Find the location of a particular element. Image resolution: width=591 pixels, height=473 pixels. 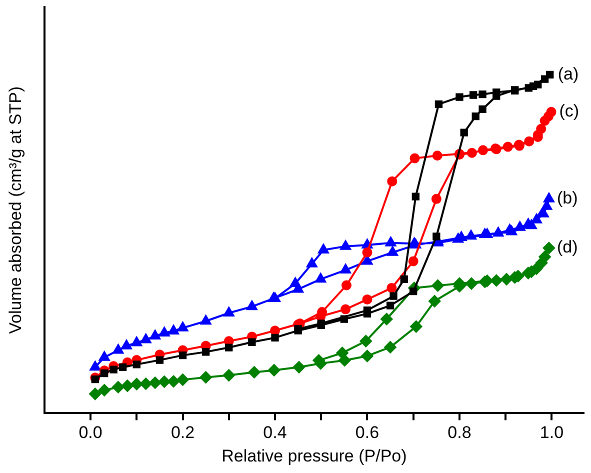

x-tick-label: 0.8 is located at coordinates (460, 432).